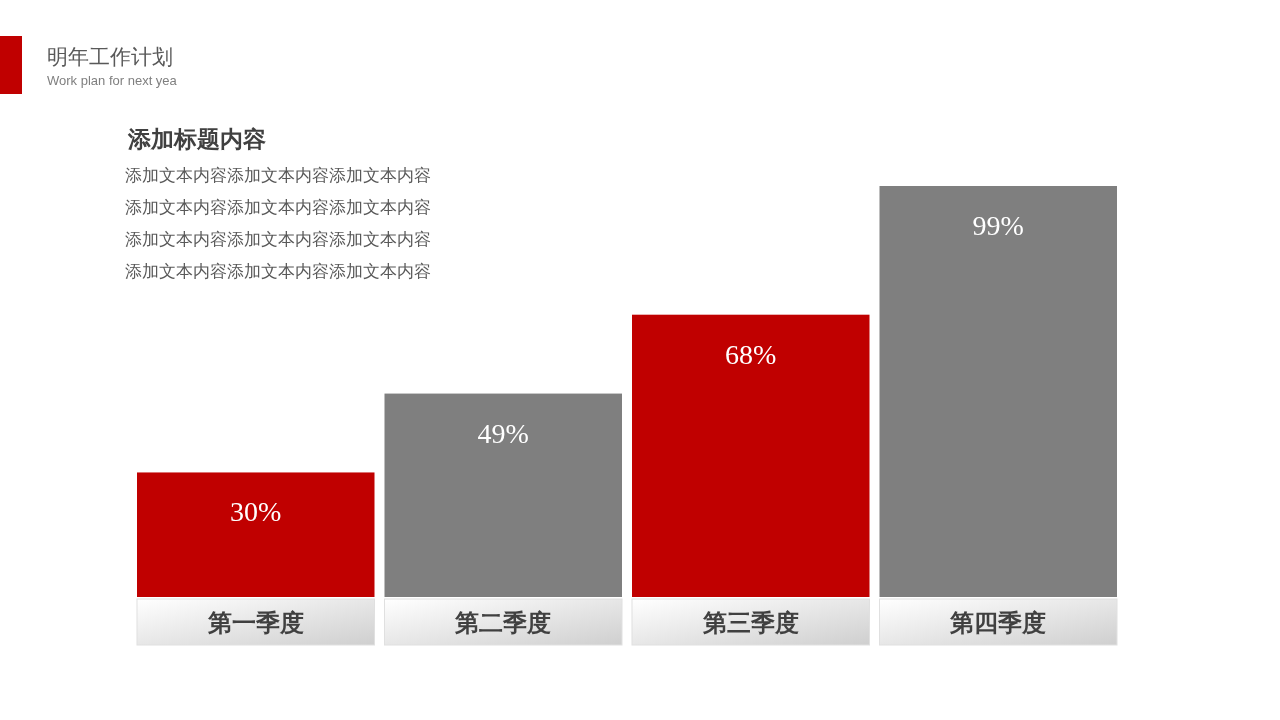 This screenshot has height=720, width=1280. I want to click on data-label: 68%, so click(751, 354).